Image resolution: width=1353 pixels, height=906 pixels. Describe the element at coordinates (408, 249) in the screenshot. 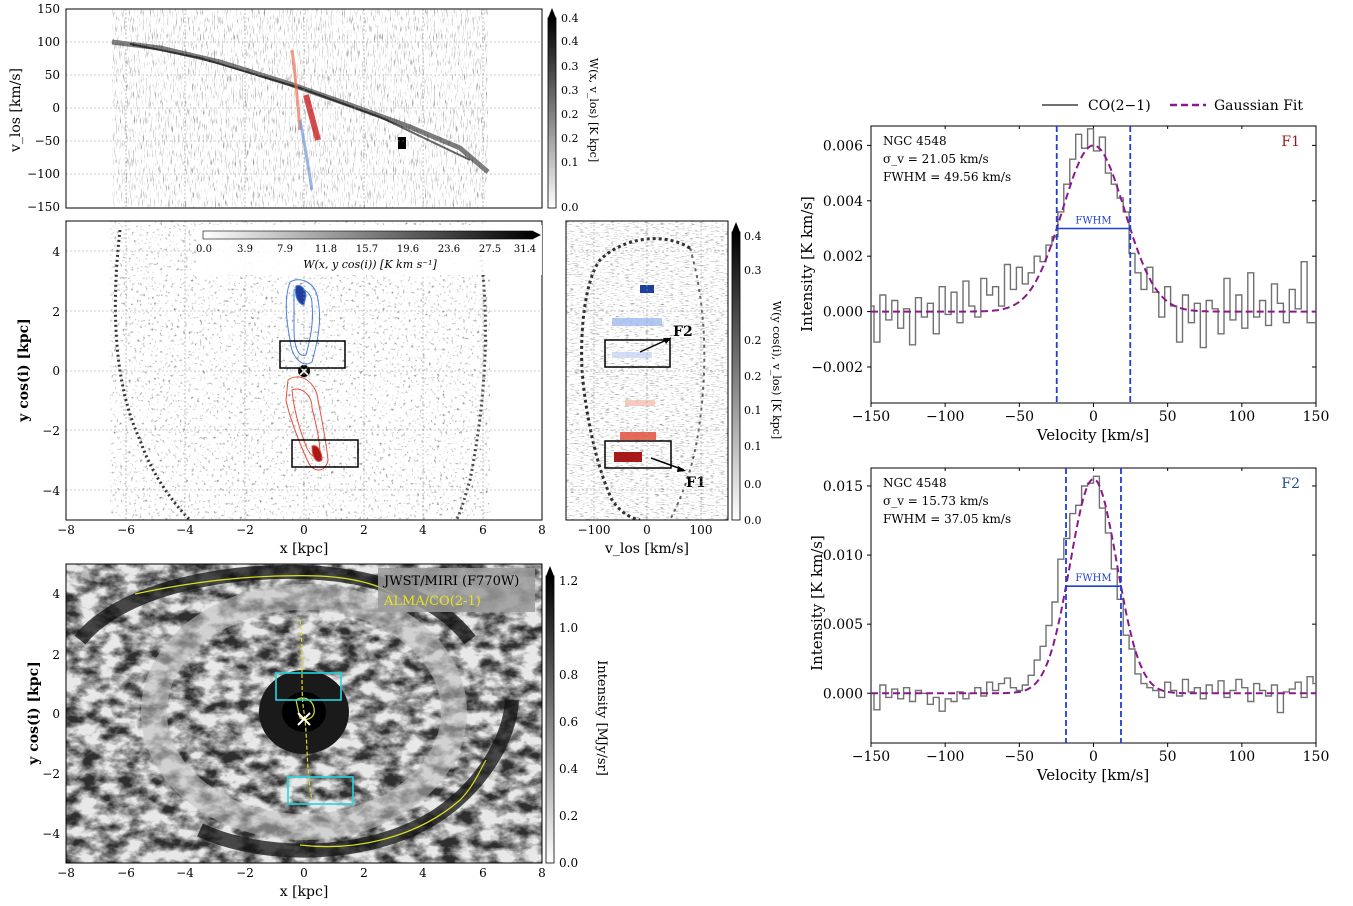

I see `cbar-tick: 19.6` at that location.